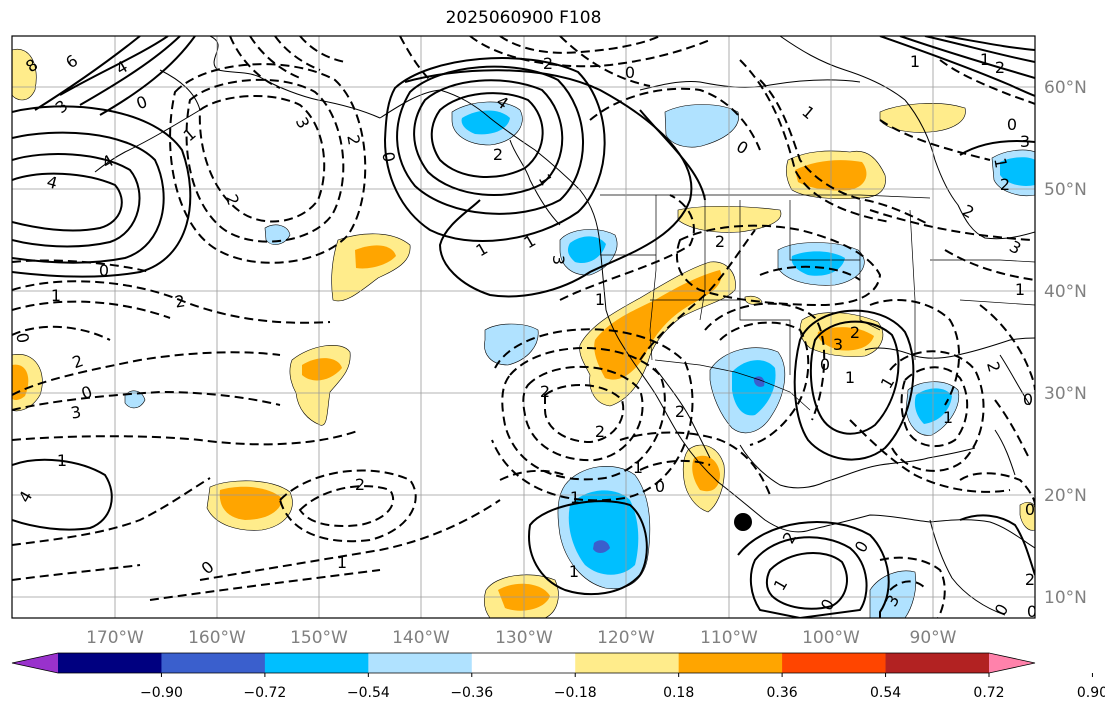 Image resolution: width=1105 pixels, height=712 pixels. Describe the element at coordinates (885, 693) in the screenshot. I see `colorbar-tick-label: 0.54` at that location.